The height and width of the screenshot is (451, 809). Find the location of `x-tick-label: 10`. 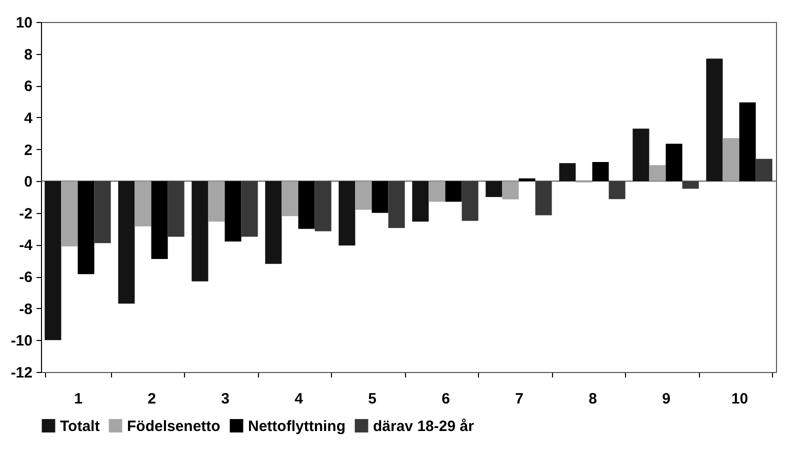

x-tick-label: 10 is located at coordinates (739, 399).